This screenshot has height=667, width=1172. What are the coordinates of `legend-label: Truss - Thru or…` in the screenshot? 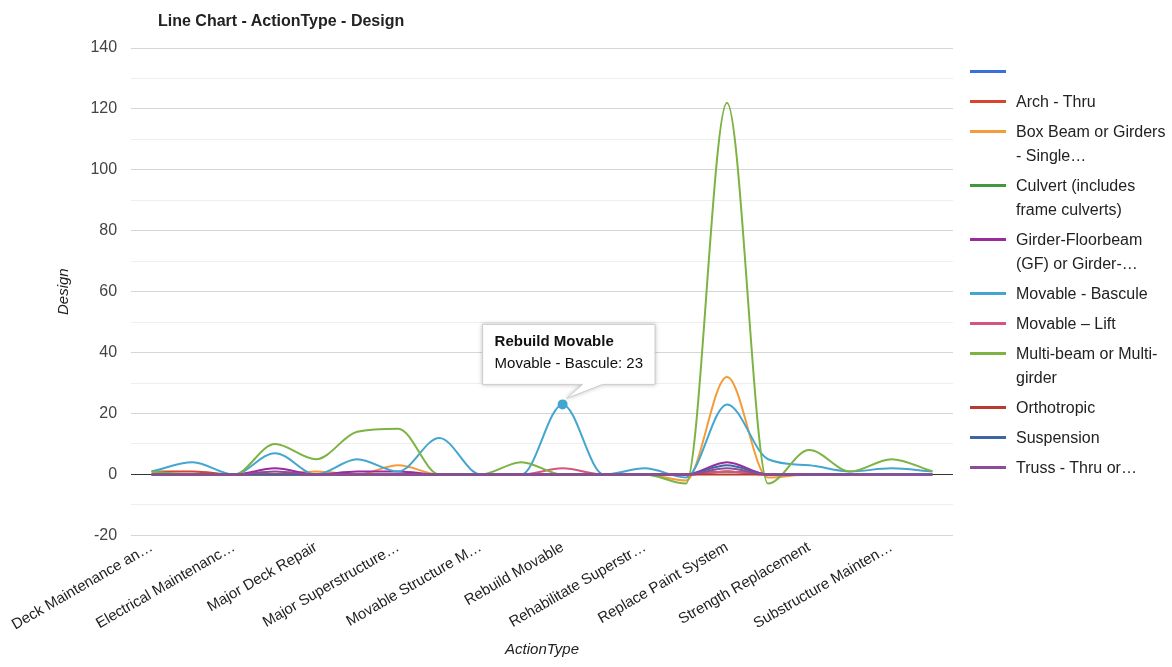 It's located at (1077, 468).